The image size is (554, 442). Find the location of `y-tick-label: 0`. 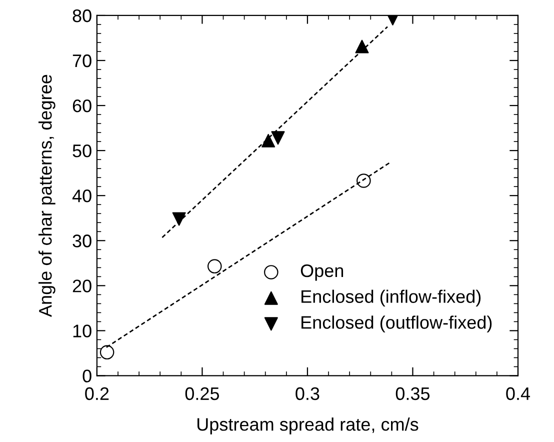

y-tick-label: 0 is located at coordinates (87, 376).